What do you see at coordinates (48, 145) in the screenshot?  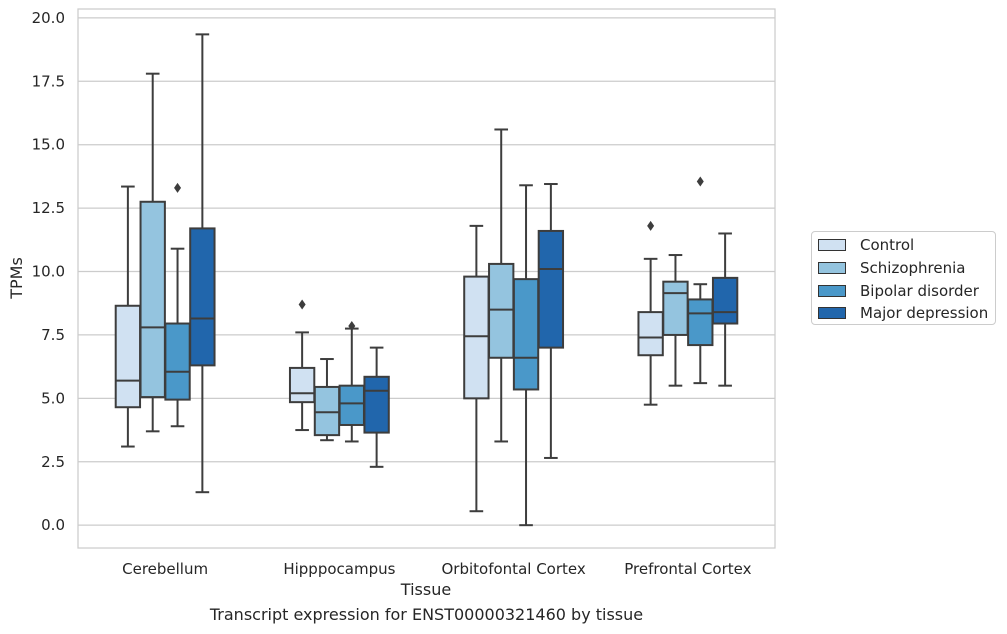 I see `y-tick-label: 15.0` at bounding box center [48, 145].